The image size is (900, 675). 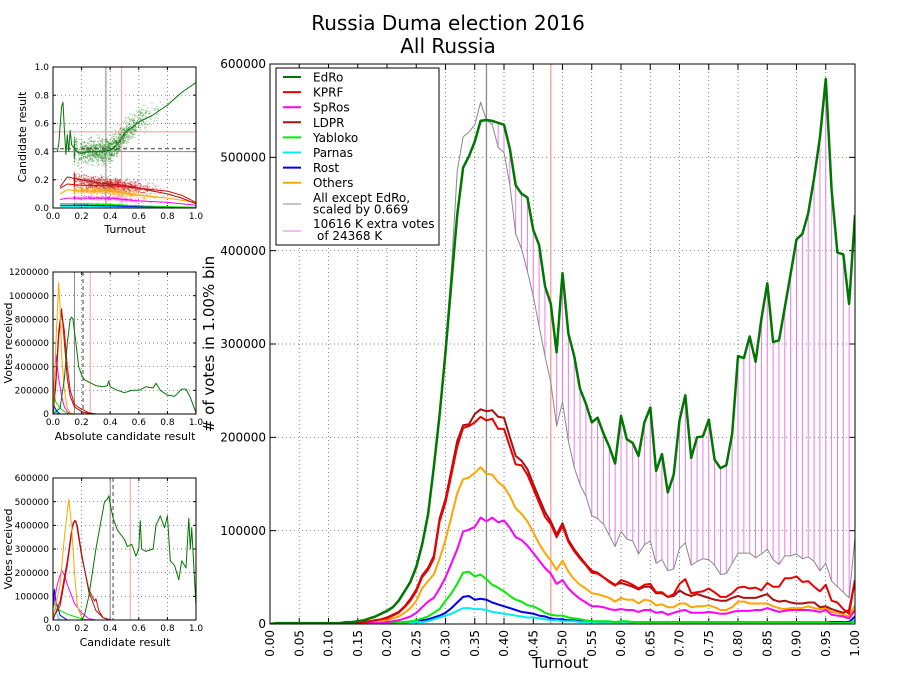 I want to click on legend-label: KPRF, so click(x=328, y=93).